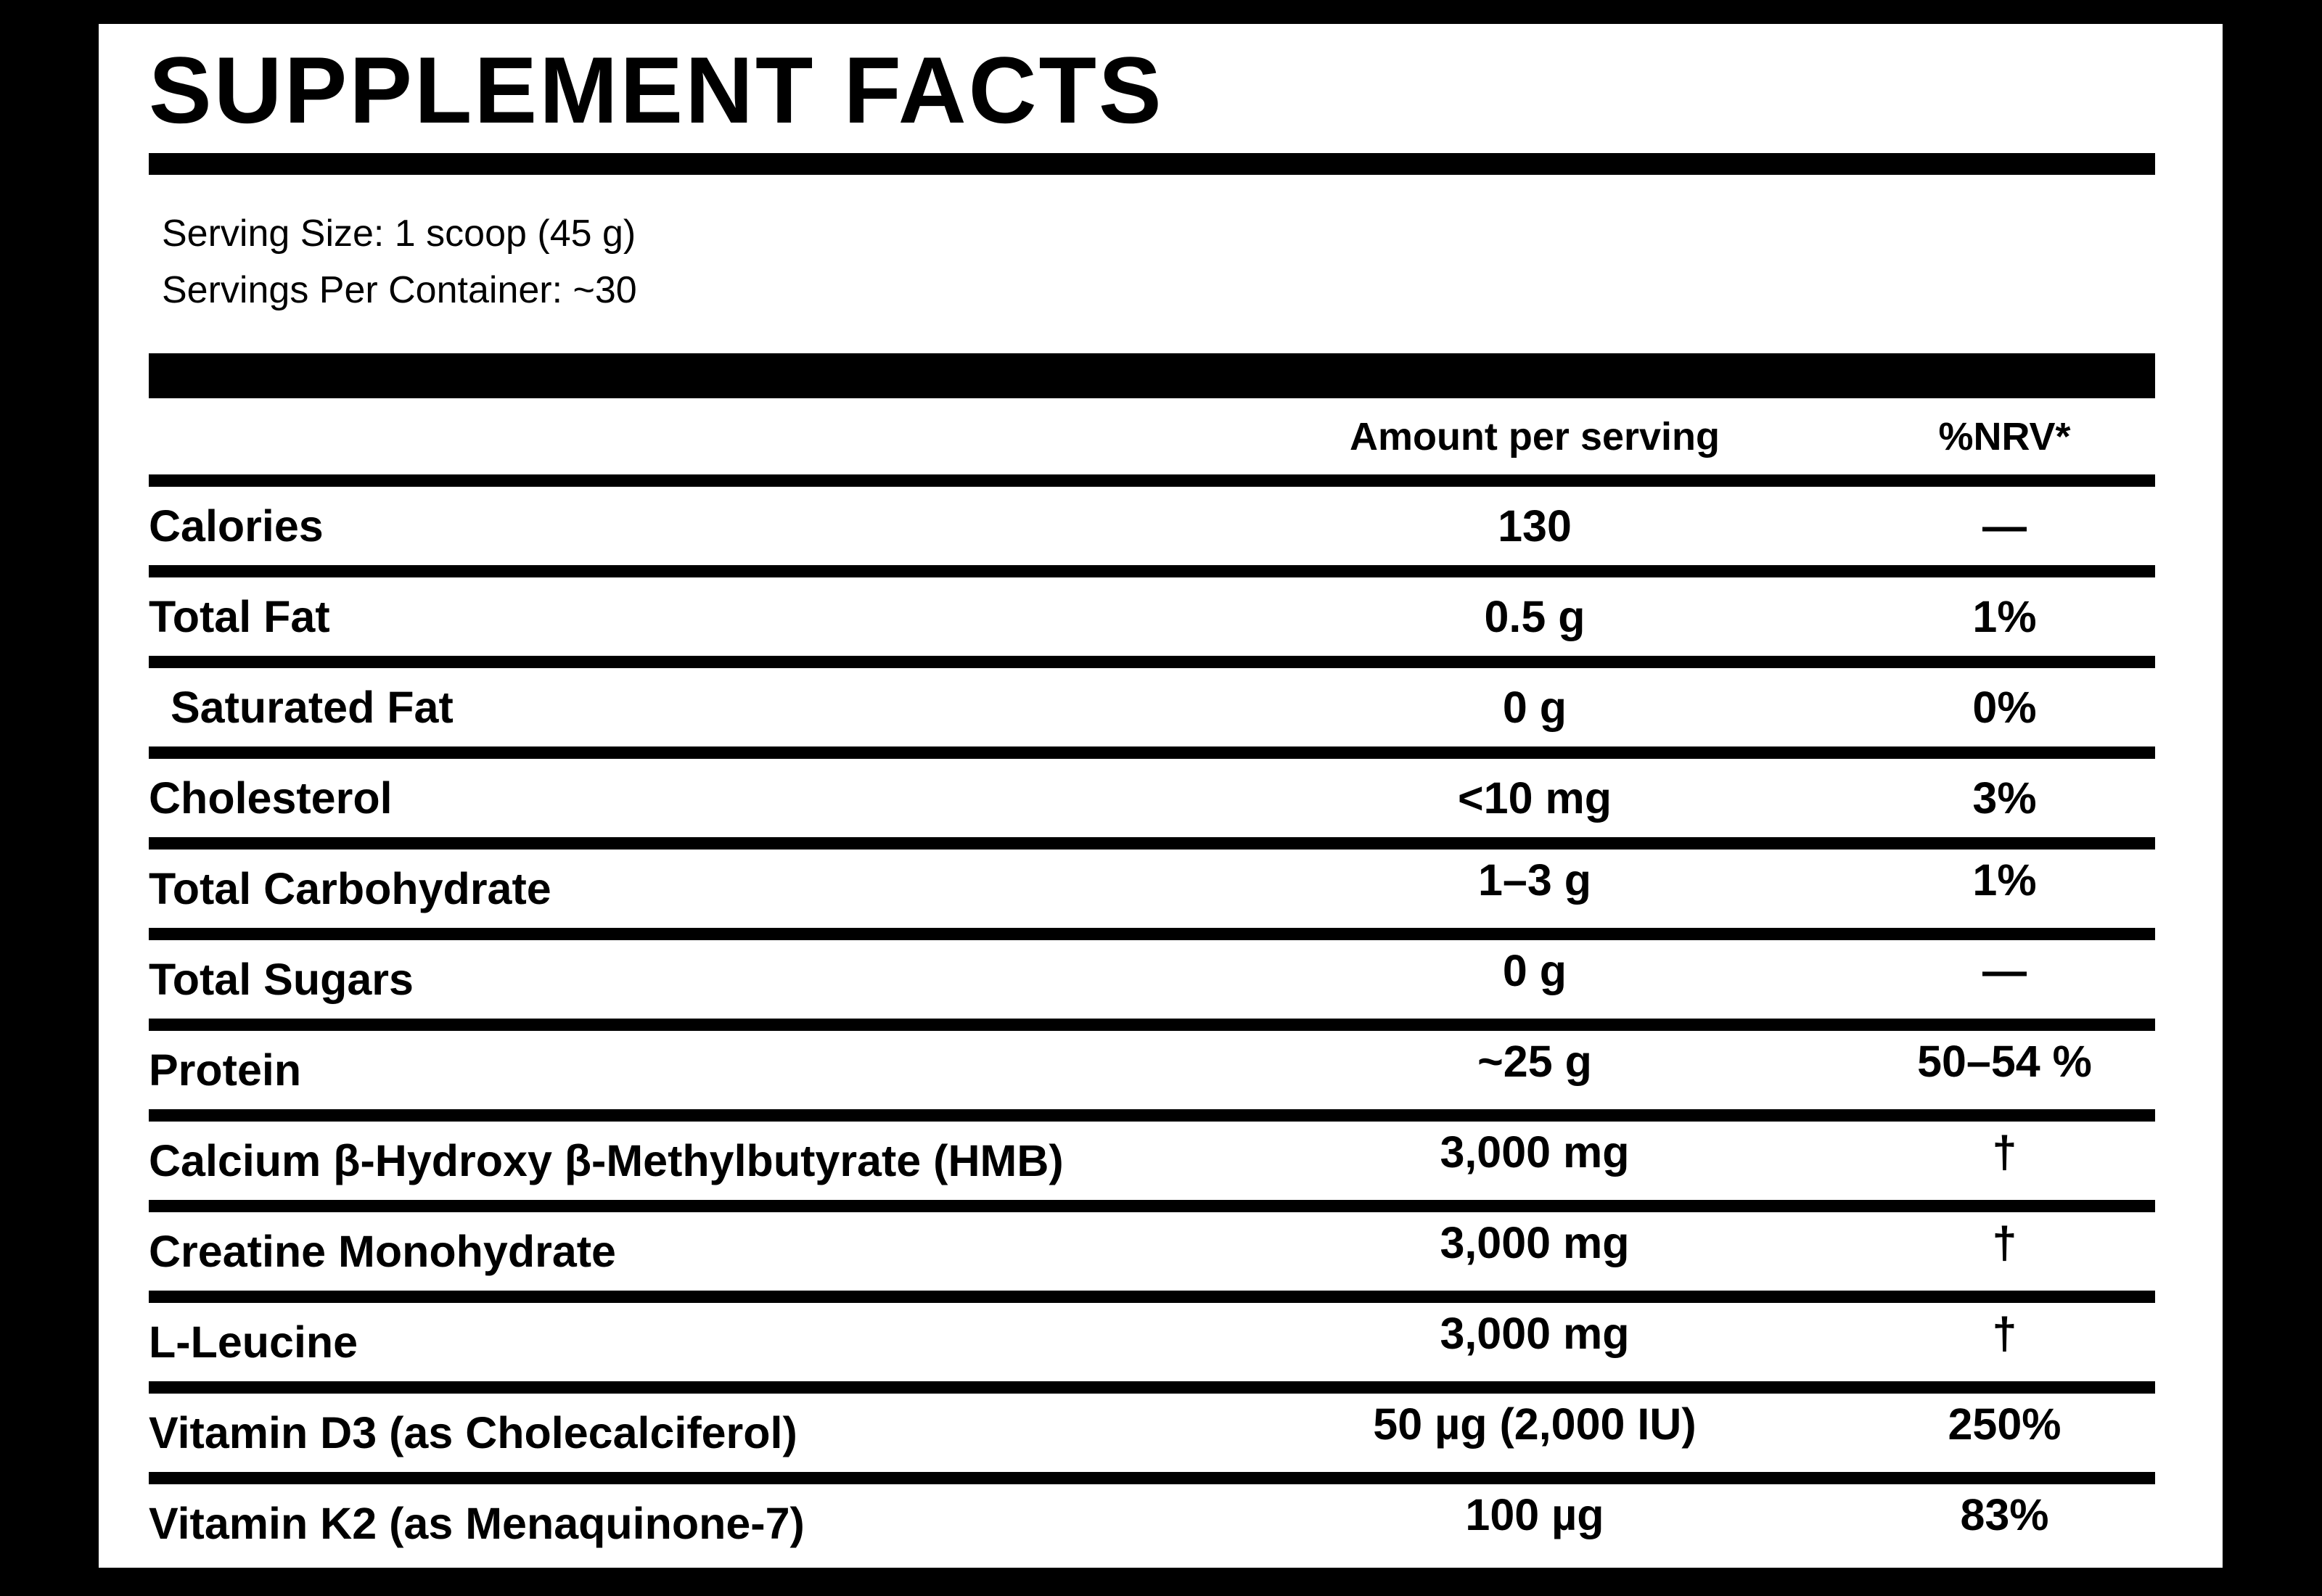  What do you see at coordinates (1152, 376) in the screenshot?
I see `section-divider-bar` at bounding box center [1152, 376].